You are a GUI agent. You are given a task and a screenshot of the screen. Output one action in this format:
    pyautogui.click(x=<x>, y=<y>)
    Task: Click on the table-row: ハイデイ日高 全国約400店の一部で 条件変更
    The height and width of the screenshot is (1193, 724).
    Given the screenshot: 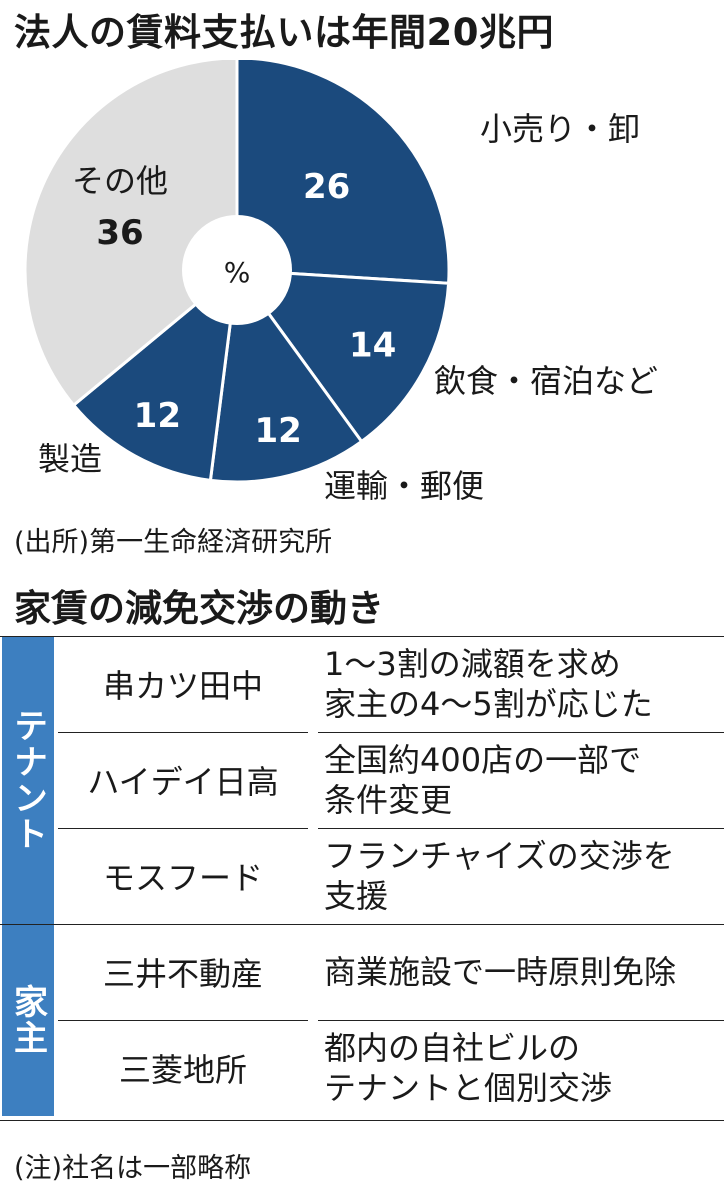 What is the action you would take?
    pyautogui.click(x=362, y=780)
    